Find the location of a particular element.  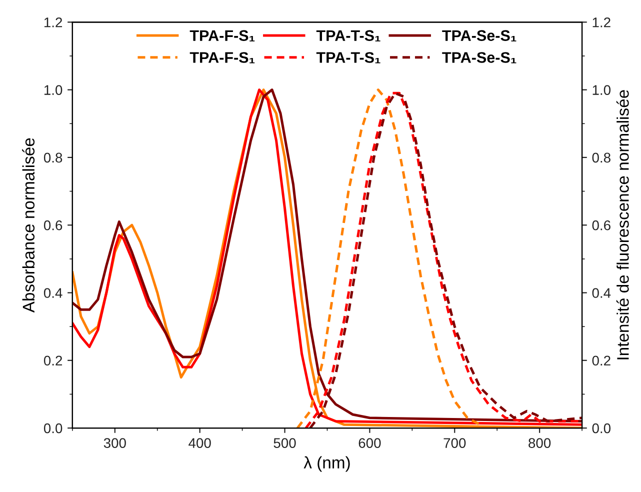

y-tick-label: 0.8 is located at coordinates (53, 157).